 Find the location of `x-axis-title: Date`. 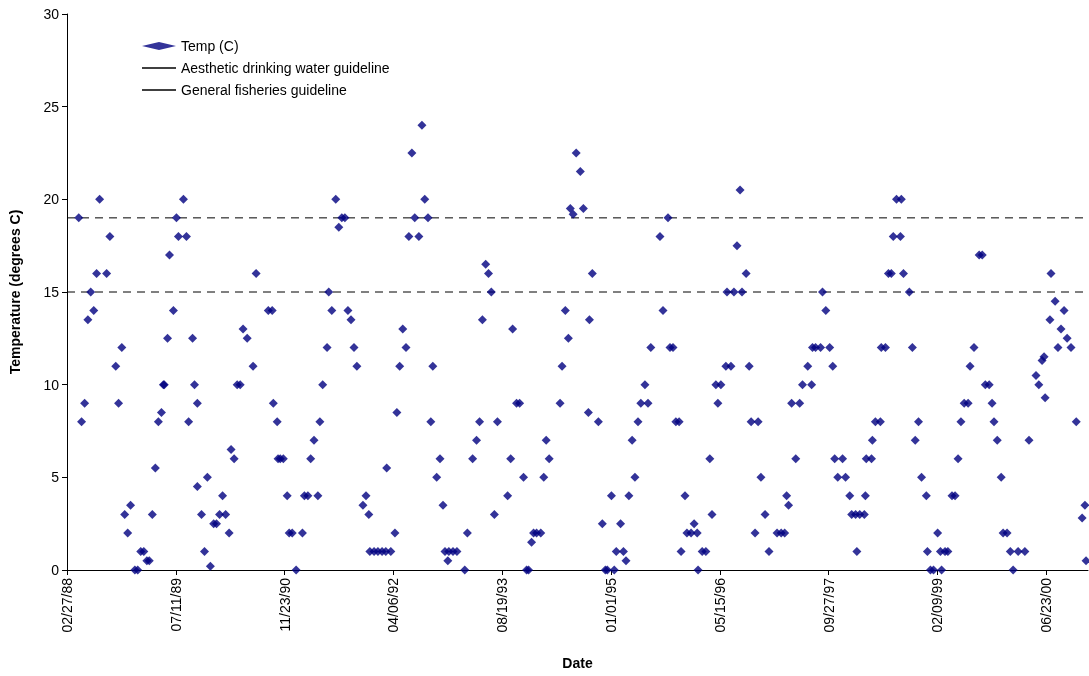

x-axis-title: Date is located at coordinates (577, 663).